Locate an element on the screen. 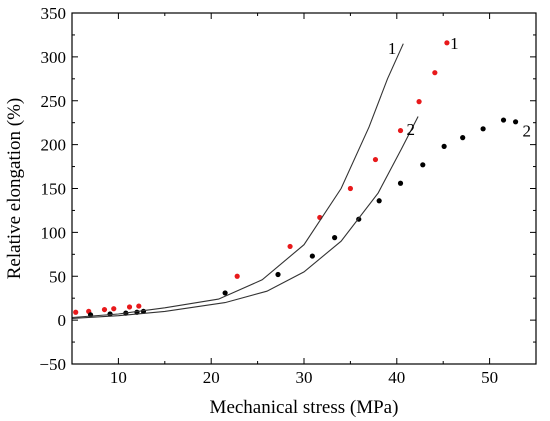 The image size is (550, 421). x-axis-title: Mechanical stress (MPa) is located at coordinates (304, 407).